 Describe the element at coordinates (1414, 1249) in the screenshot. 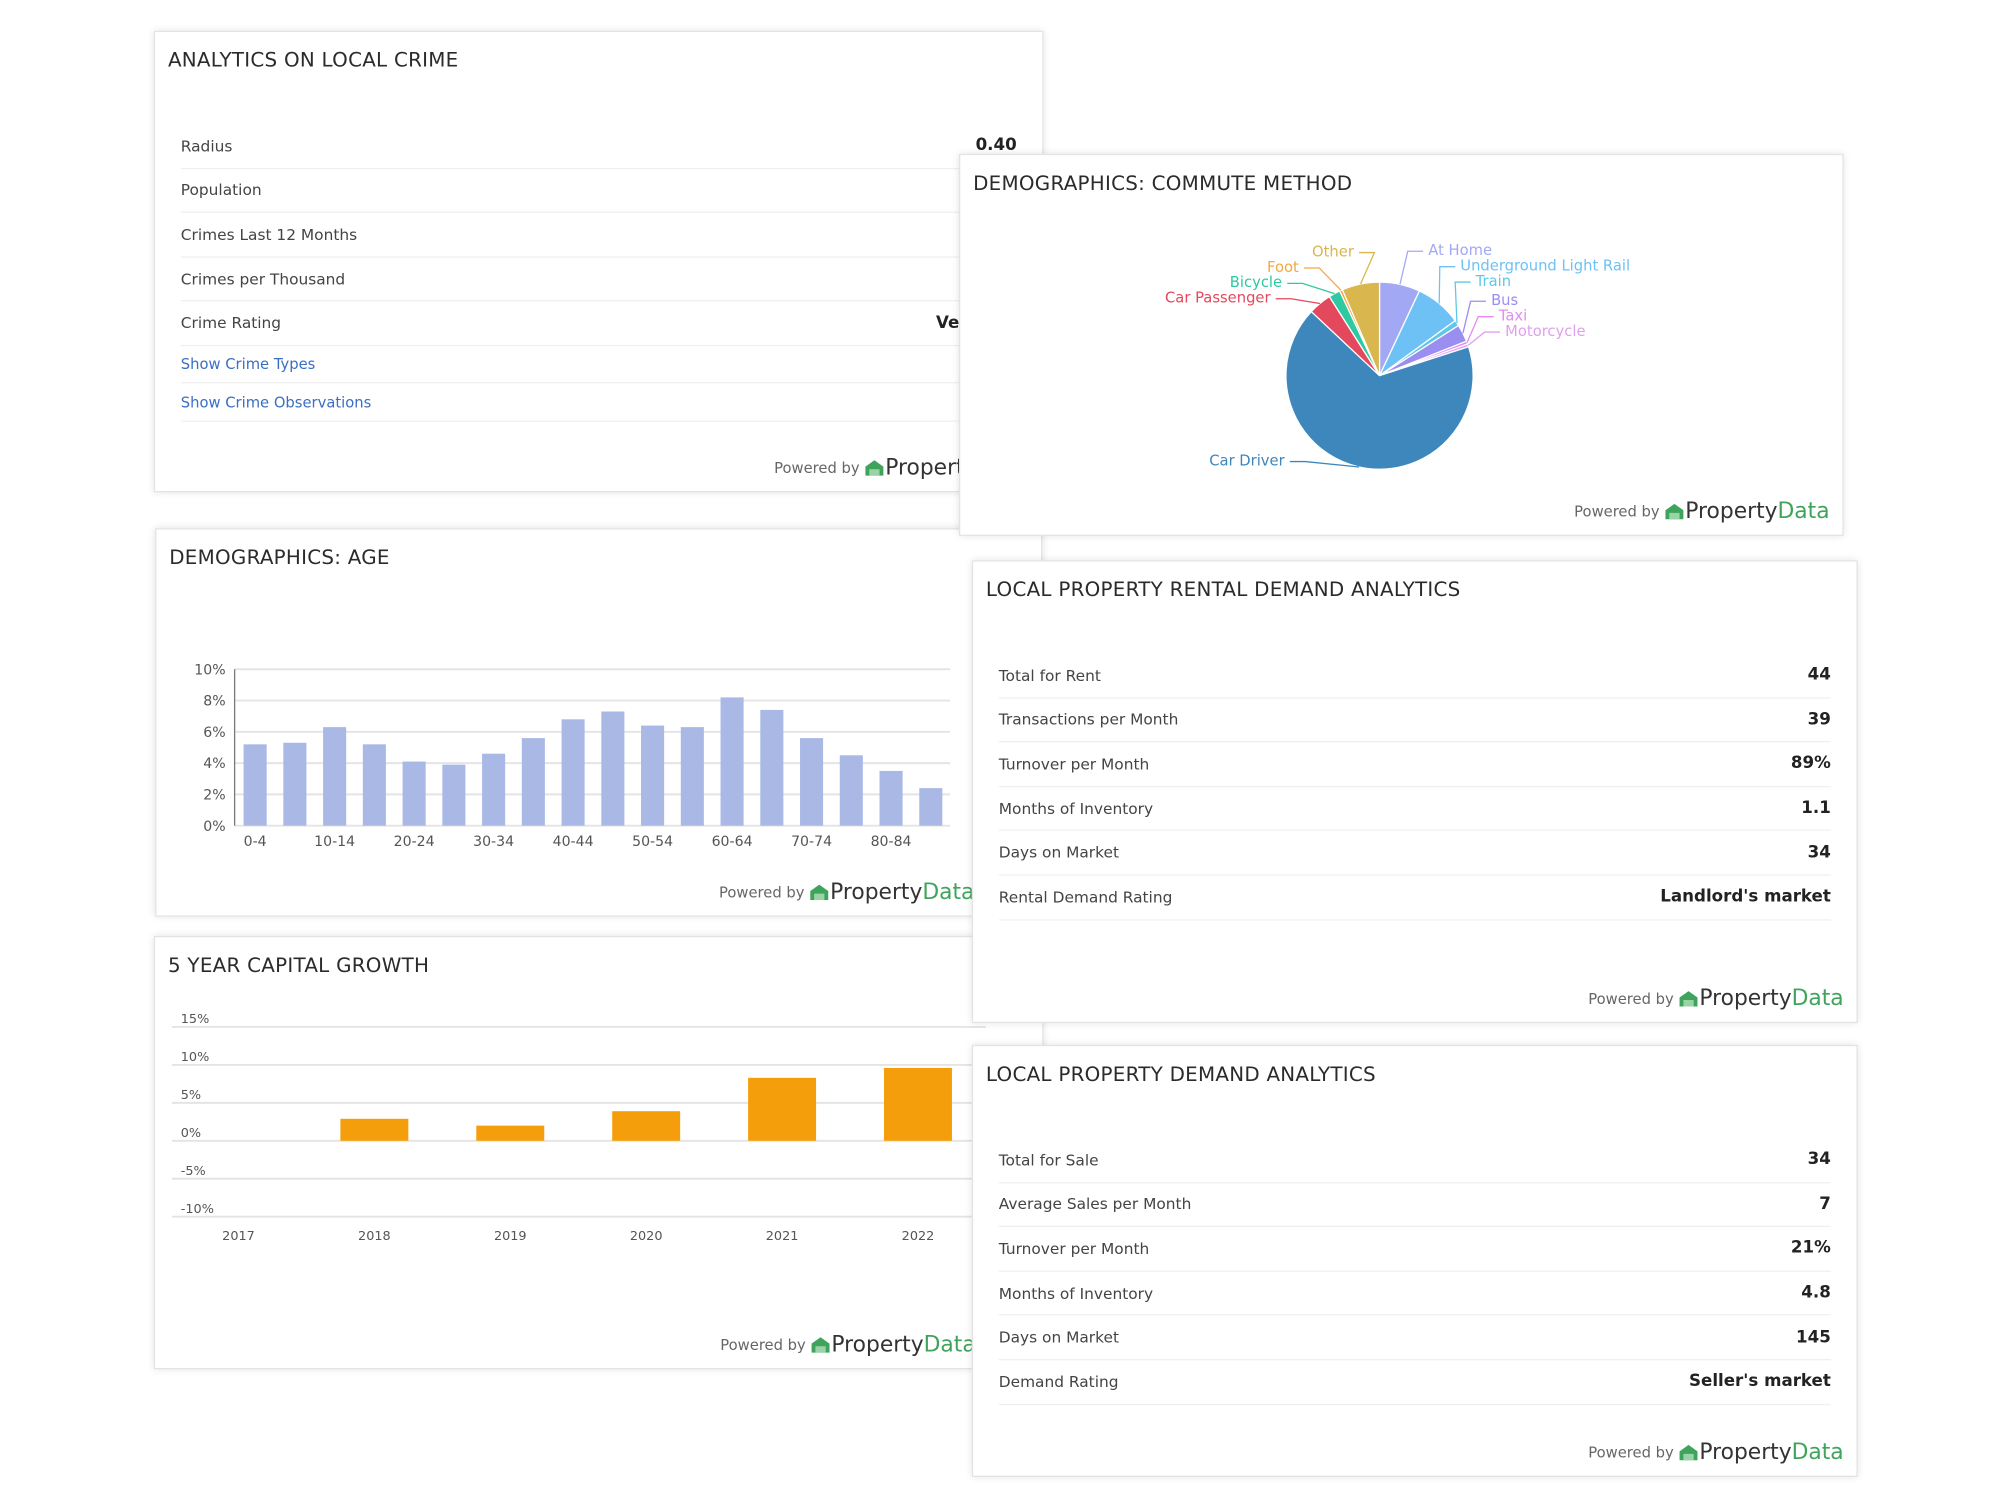

I see `table-row: Turnover per Month 21%` at that location.